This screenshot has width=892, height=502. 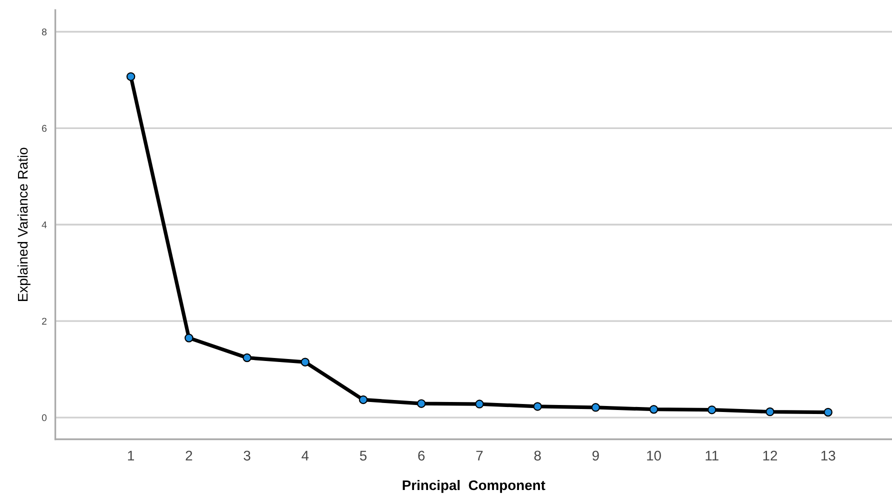 I want to click on y-tick-label: 6, so click(x=44, y=128).